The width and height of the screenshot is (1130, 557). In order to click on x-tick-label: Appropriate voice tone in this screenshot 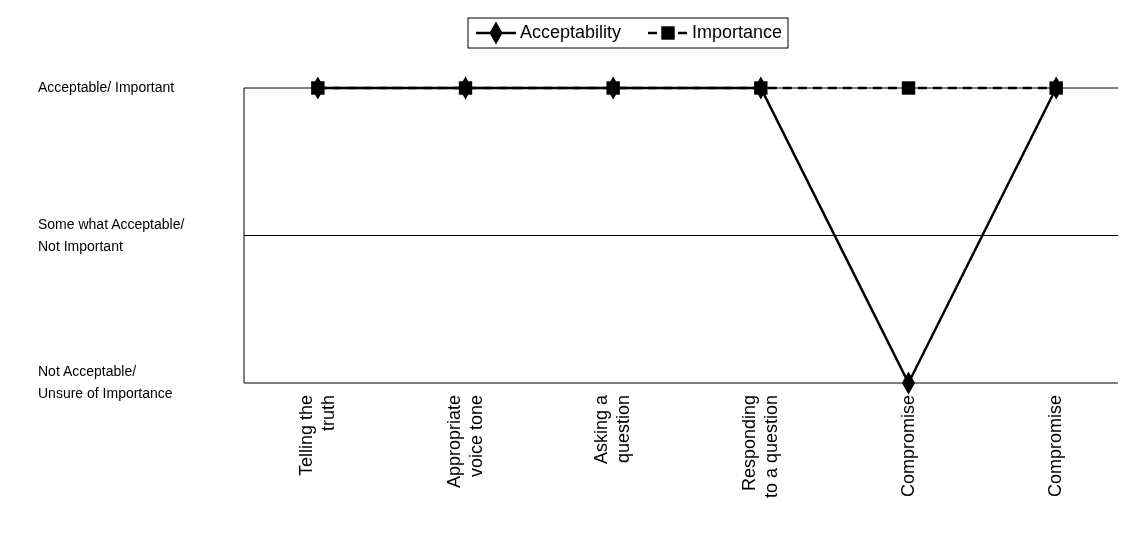, I will do `click(464, 442)`.